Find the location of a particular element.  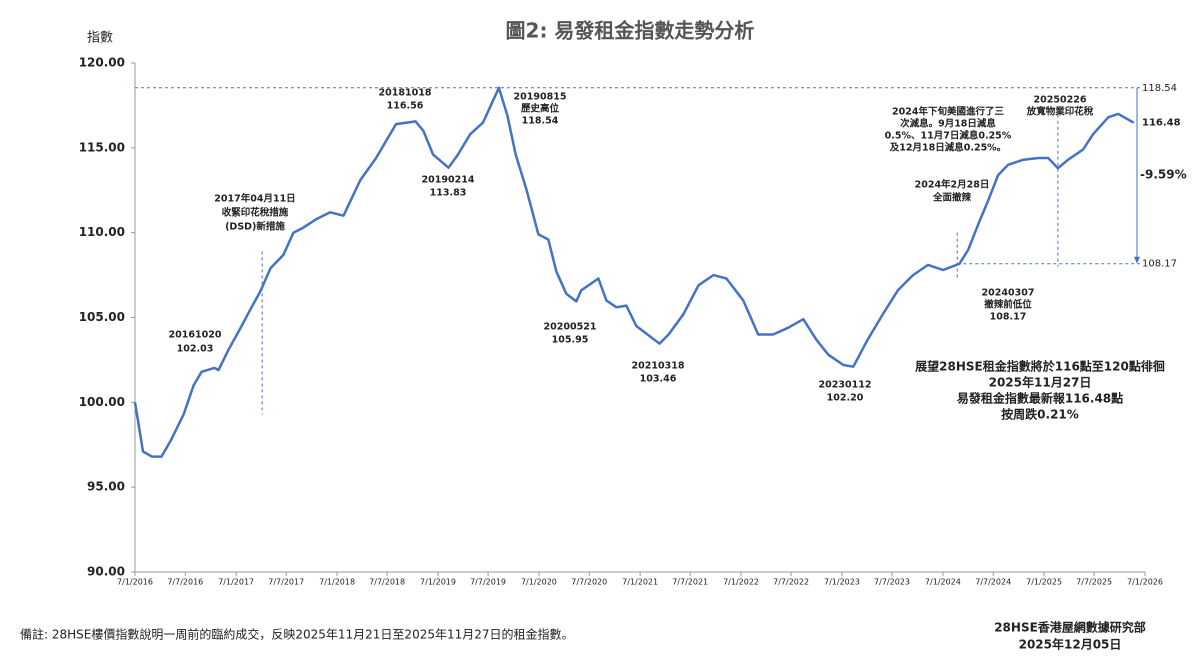

annotation: 103.46 is located at coordinates (658, 379).